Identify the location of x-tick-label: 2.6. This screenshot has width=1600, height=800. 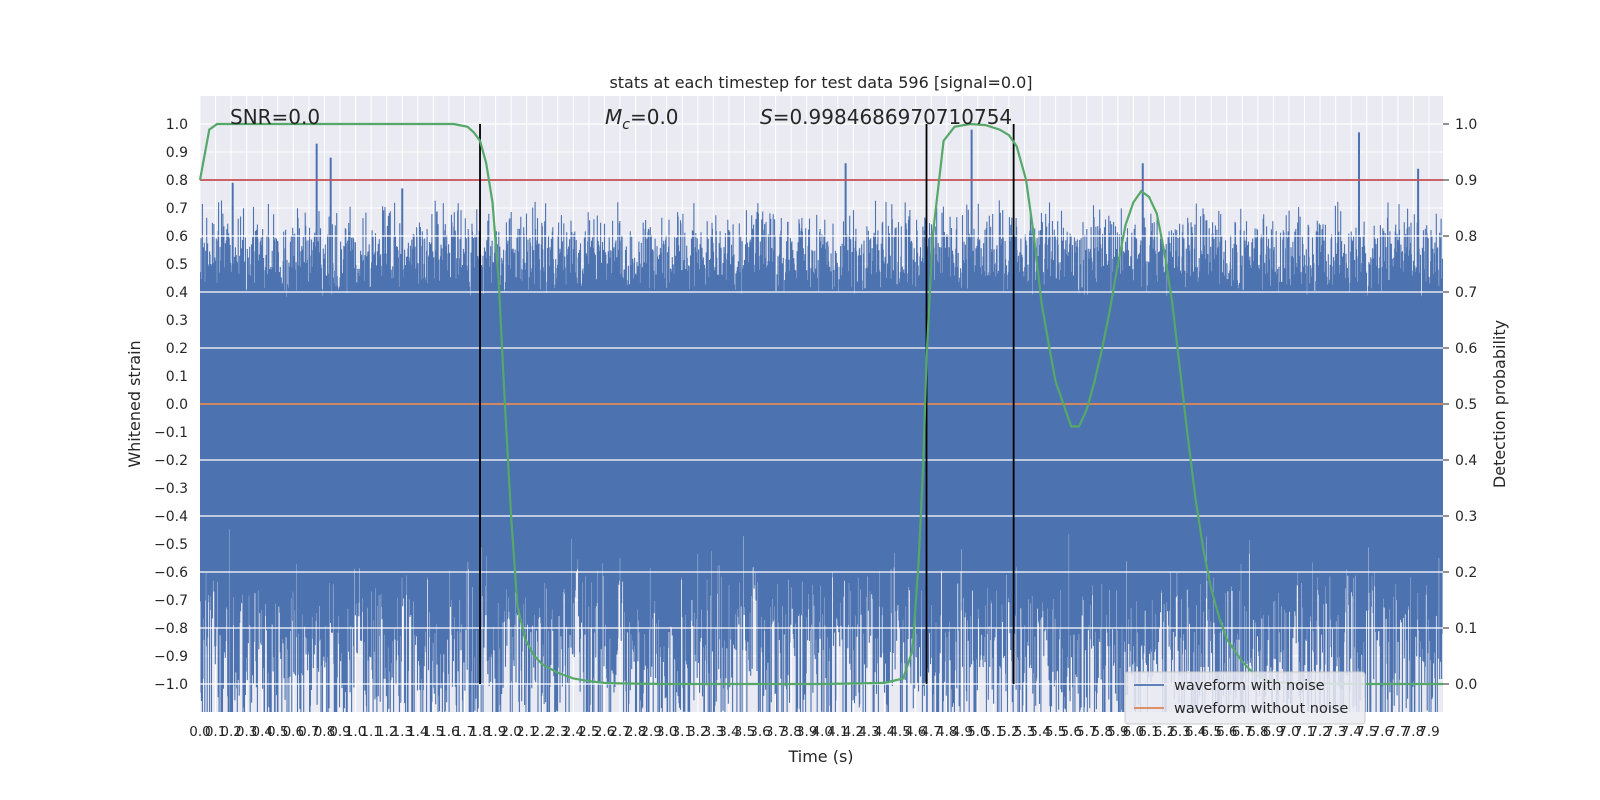
(604, 732).